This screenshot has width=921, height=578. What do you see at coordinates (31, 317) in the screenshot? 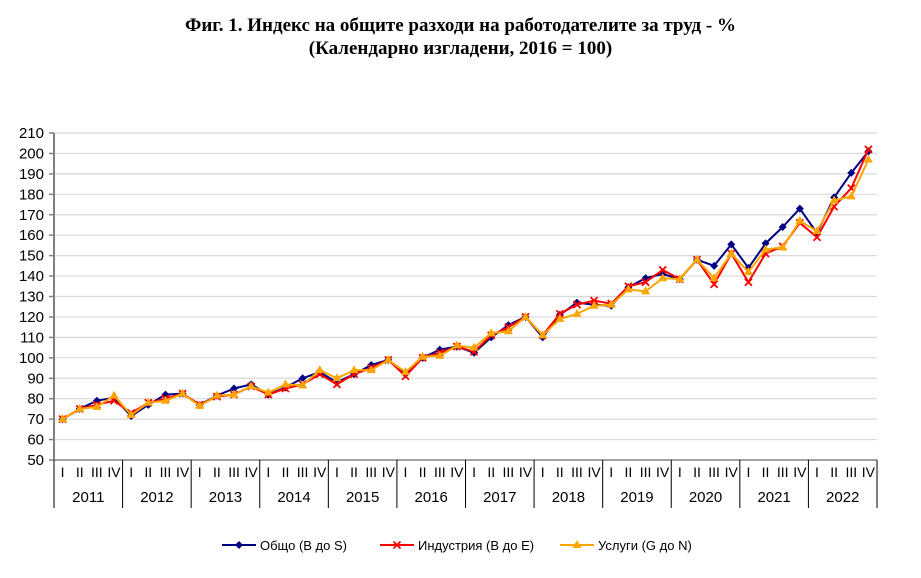
I see `y-tick-label: 120` at bounding box center [31, 317].